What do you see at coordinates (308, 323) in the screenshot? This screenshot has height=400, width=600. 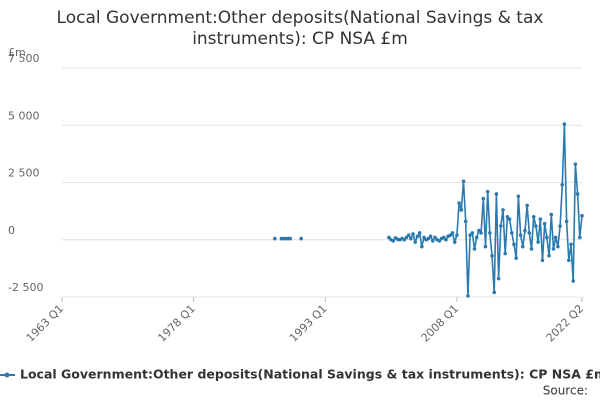 I see `x-tick-label: 1993 Q1` at bounding box center [308, 323].